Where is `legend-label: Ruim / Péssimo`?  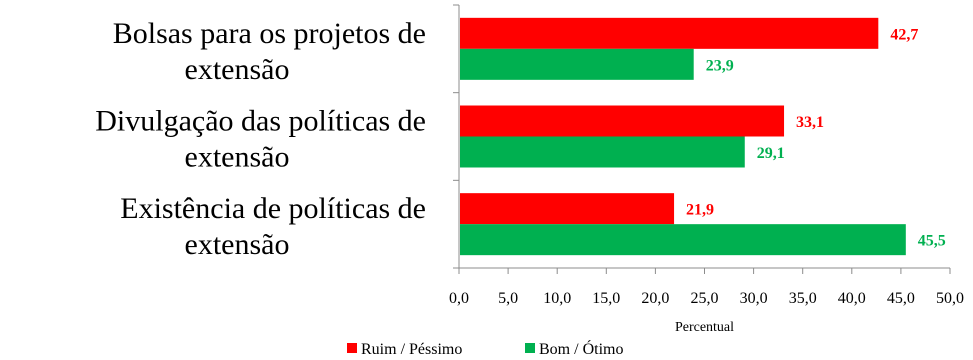
legend-label: Ruim / Péssimo is located at coordinates (411, 349).